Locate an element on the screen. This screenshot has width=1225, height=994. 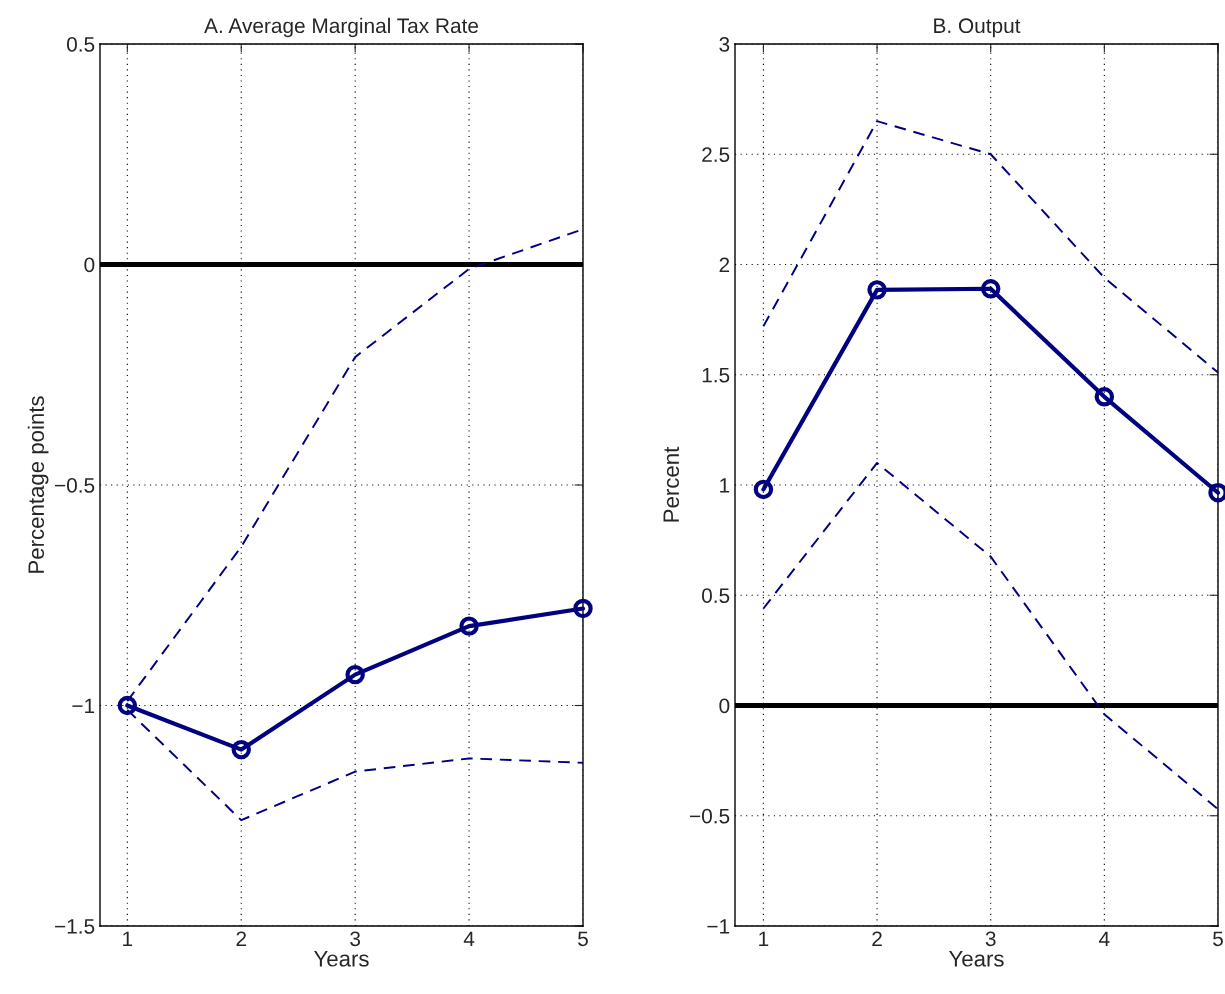
chart-title: A. Average Marginal Tax Rate is located at coordinates (341, 27).